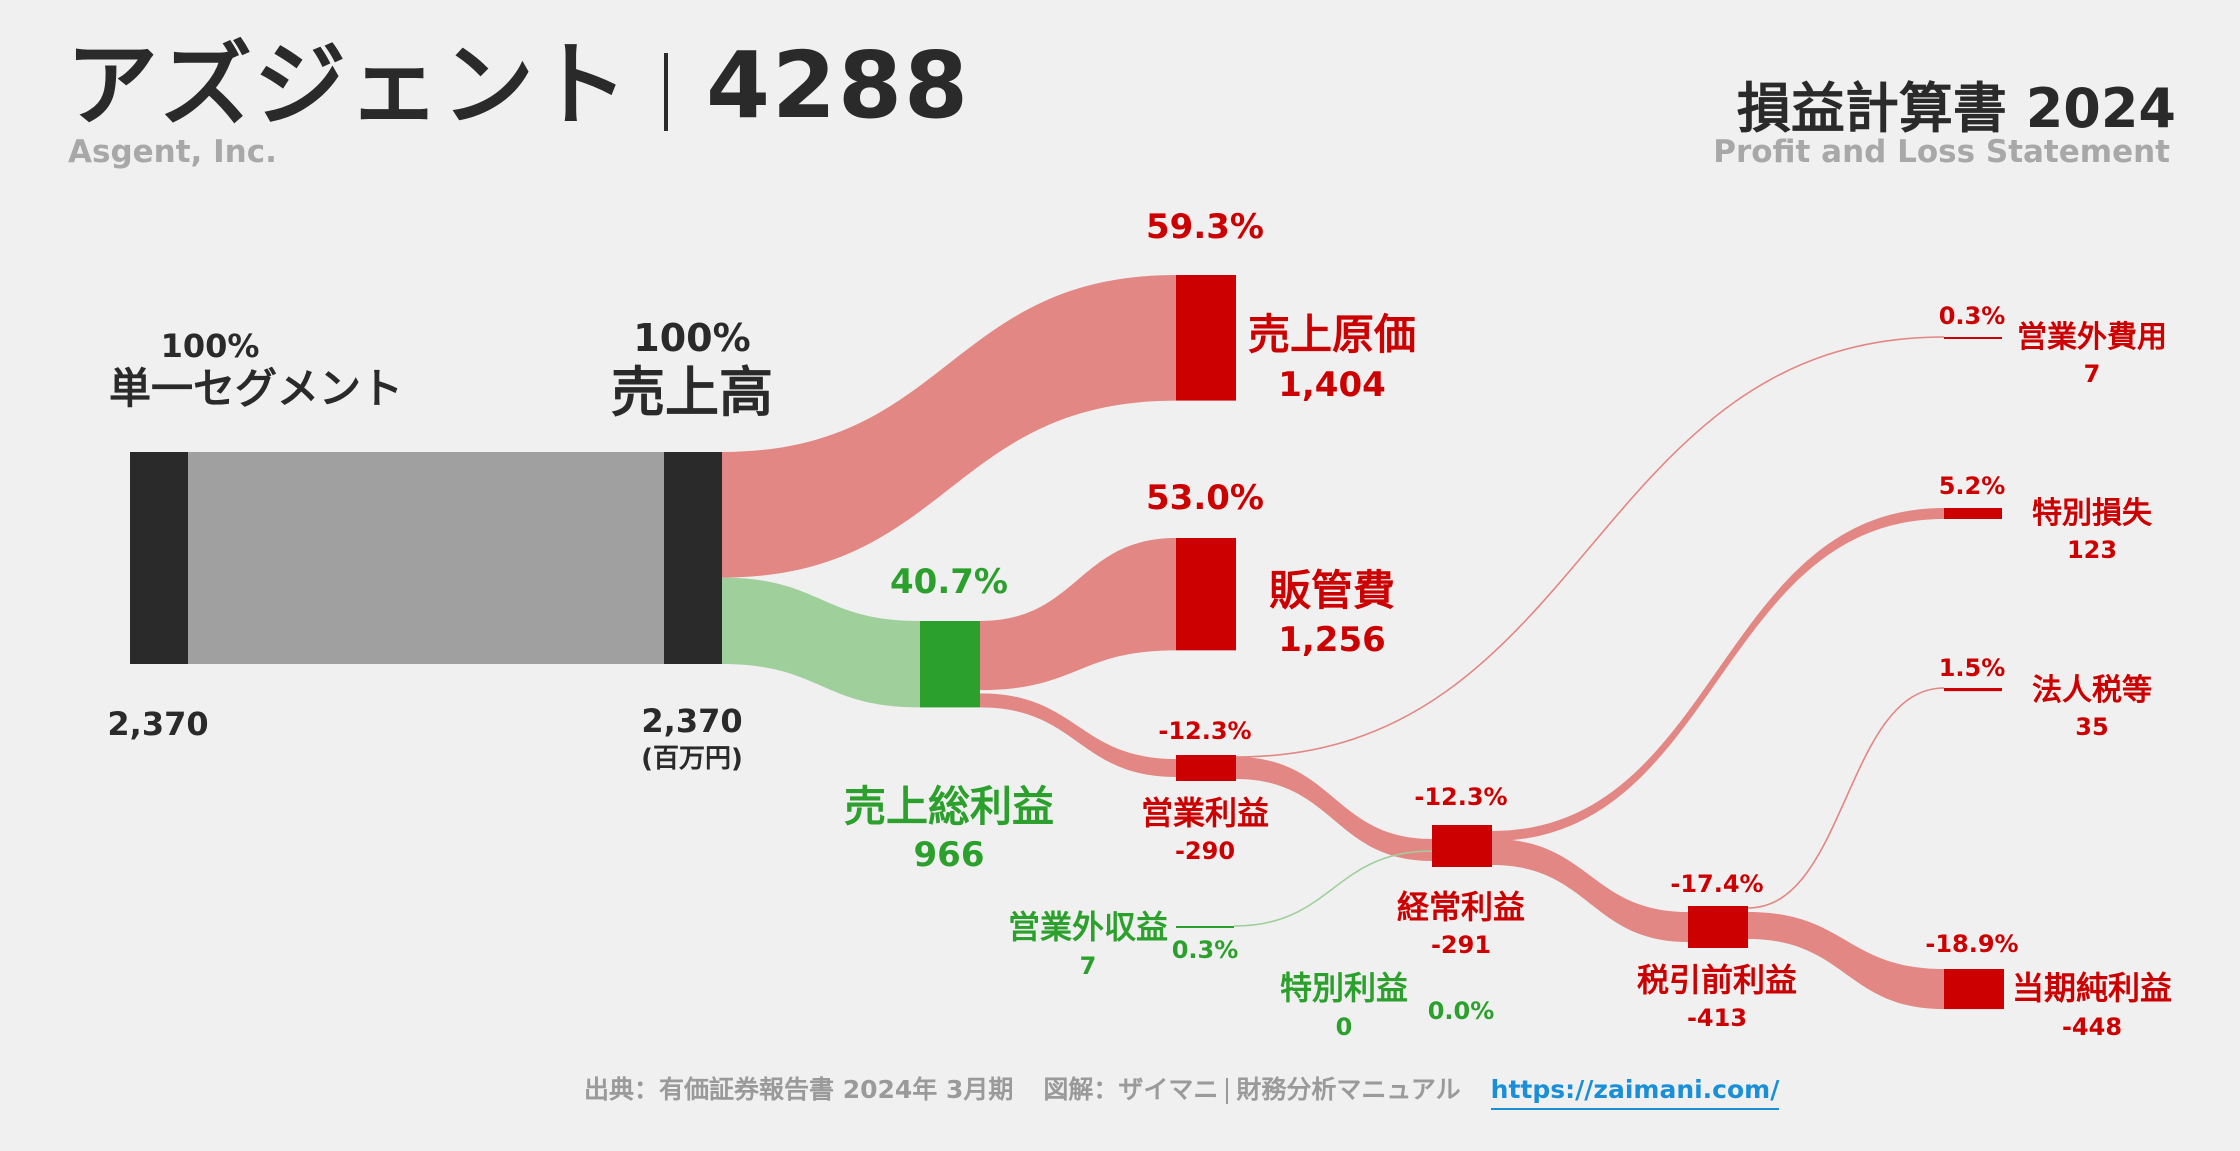 The width and height of the screenshot is (2240, 1151). Describe the element at coordinates (838, 85) in the screenshot. I see `ticker-code: 4288` at that location.